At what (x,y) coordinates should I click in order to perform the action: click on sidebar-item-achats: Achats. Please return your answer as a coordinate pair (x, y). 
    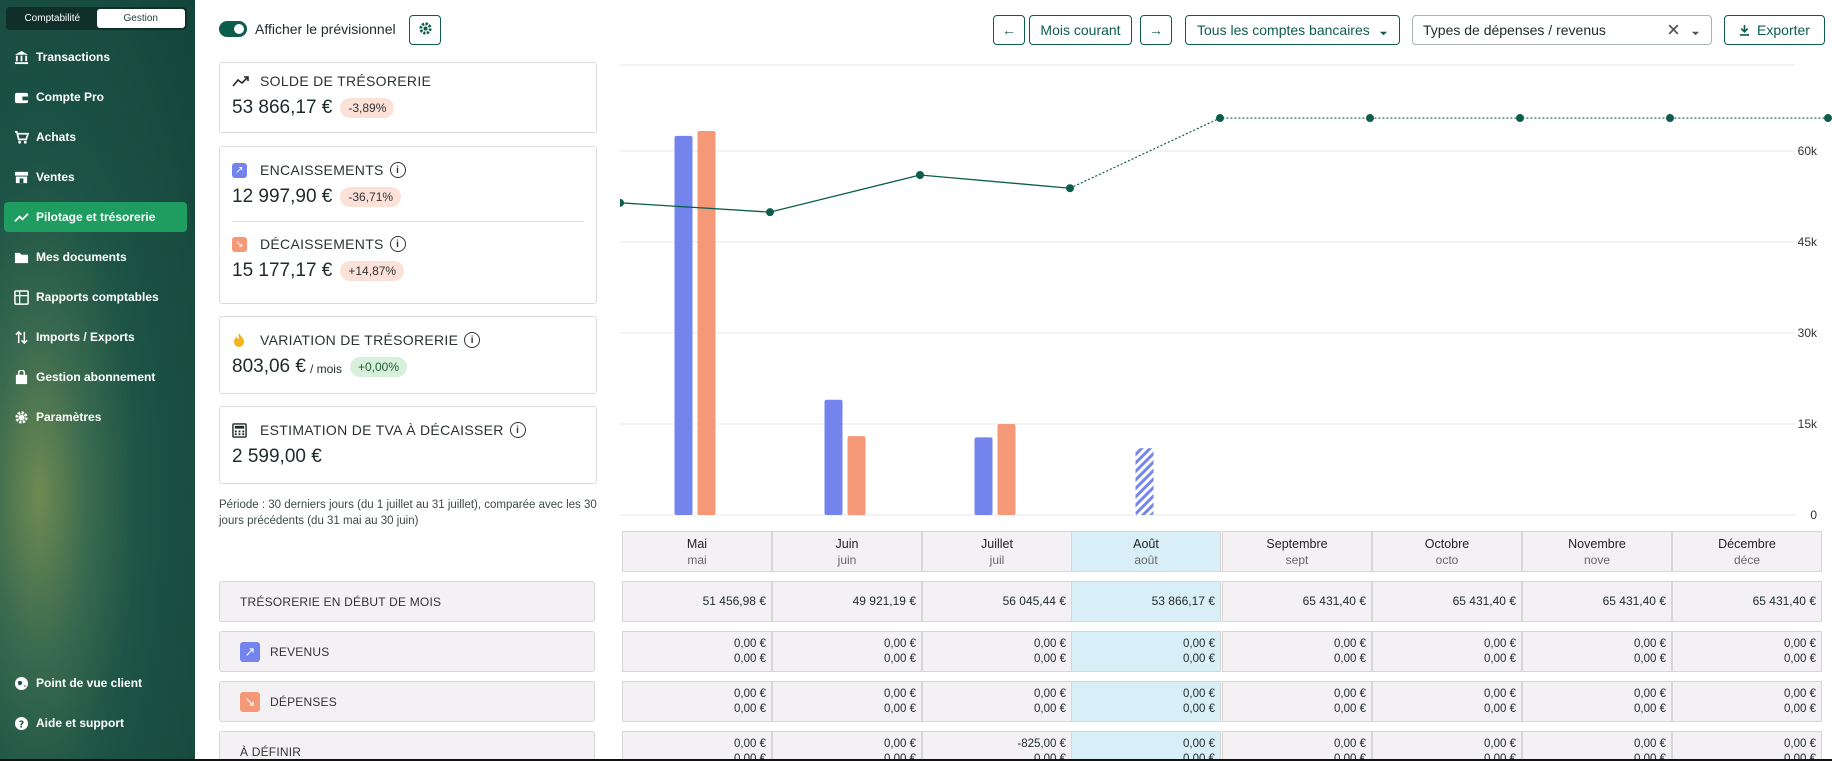
    Looking at the image, I should click on (95, 137).